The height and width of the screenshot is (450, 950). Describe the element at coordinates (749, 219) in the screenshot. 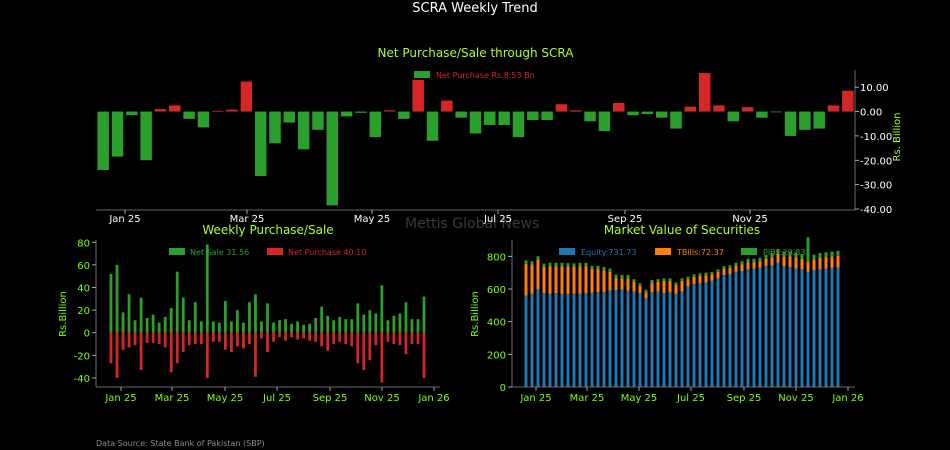

I see `chart1-x-tick-label: Nov 25` at that location.